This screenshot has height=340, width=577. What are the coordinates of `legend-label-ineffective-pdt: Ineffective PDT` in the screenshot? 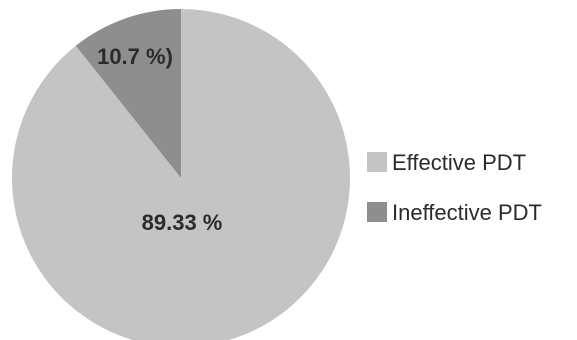 It's located at (467, 212).